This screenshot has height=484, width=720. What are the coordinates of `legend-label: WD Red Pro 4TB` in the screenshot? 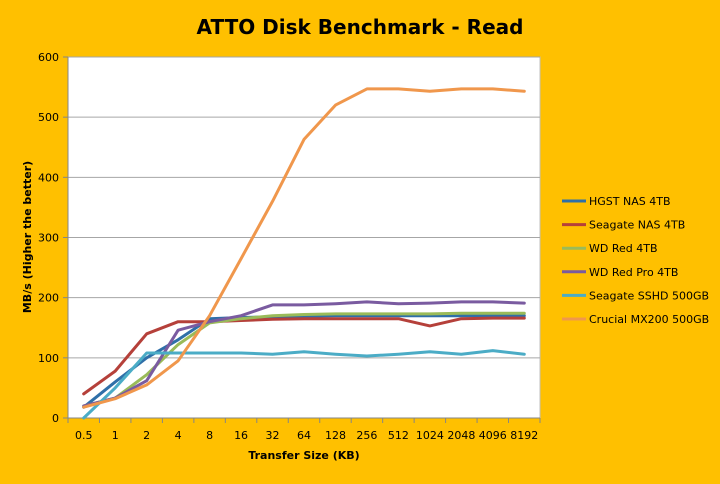 It's located at (633, 272).